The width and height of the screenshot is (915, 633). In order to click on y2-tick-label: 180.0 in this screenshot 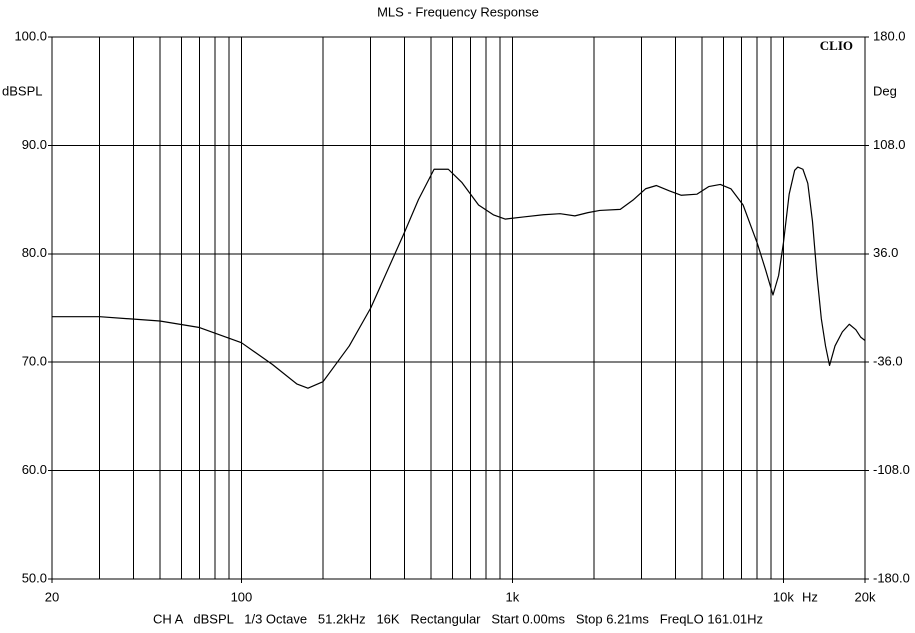, I will do `click(889, 35)`.